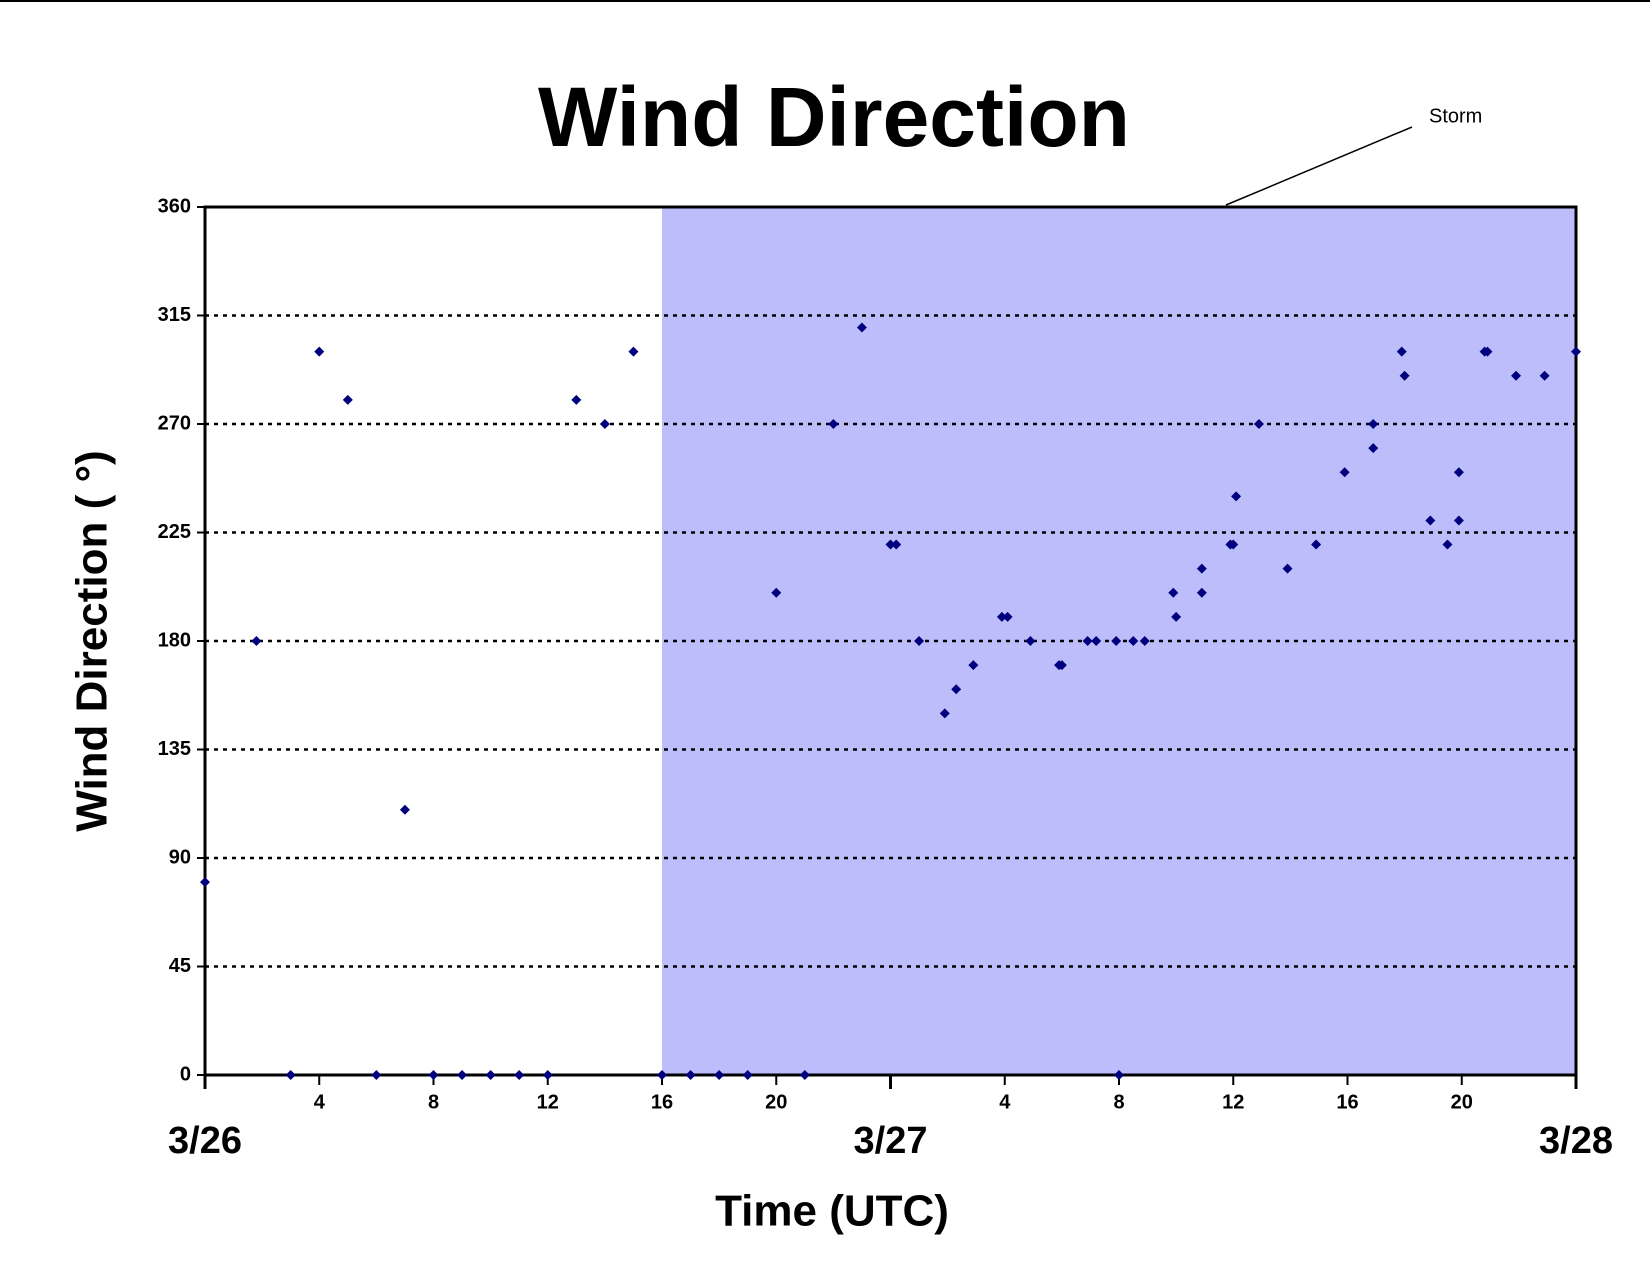  What do you see at coordinates (180, 857) in the screenshot?
I see `y-tick-label: 90` at bounding box center [180, 857].